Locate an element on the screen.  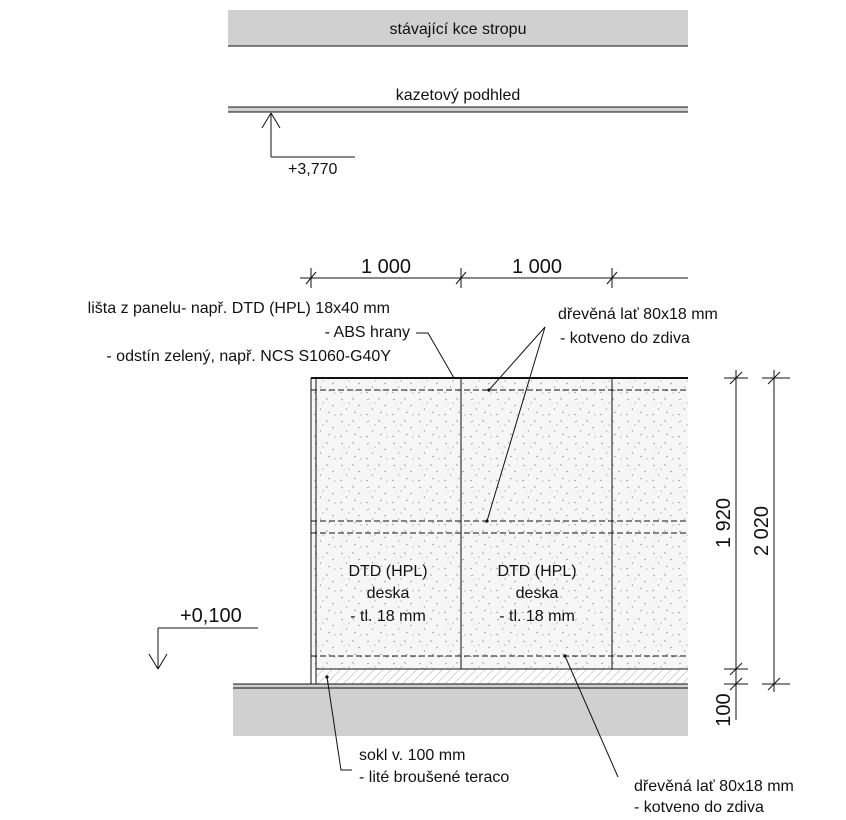
ceiling-slab is located at coordinates (458, 28).